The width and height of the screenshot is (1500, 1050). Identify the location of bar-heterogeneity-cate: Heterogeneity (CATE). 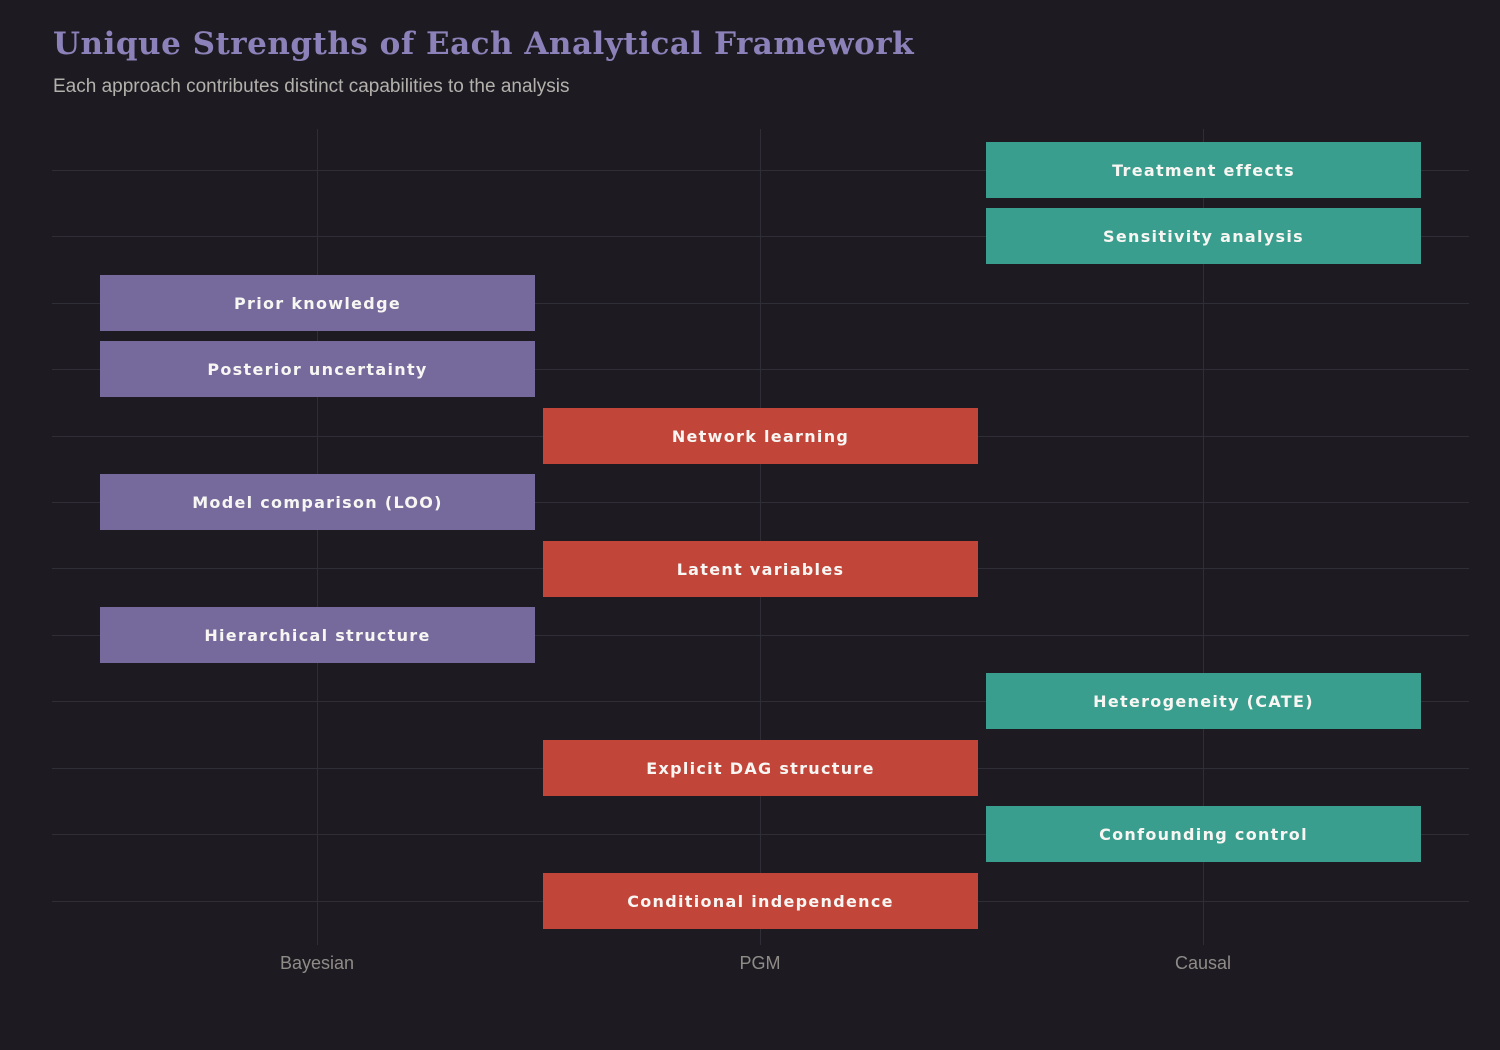
(1203, 701).